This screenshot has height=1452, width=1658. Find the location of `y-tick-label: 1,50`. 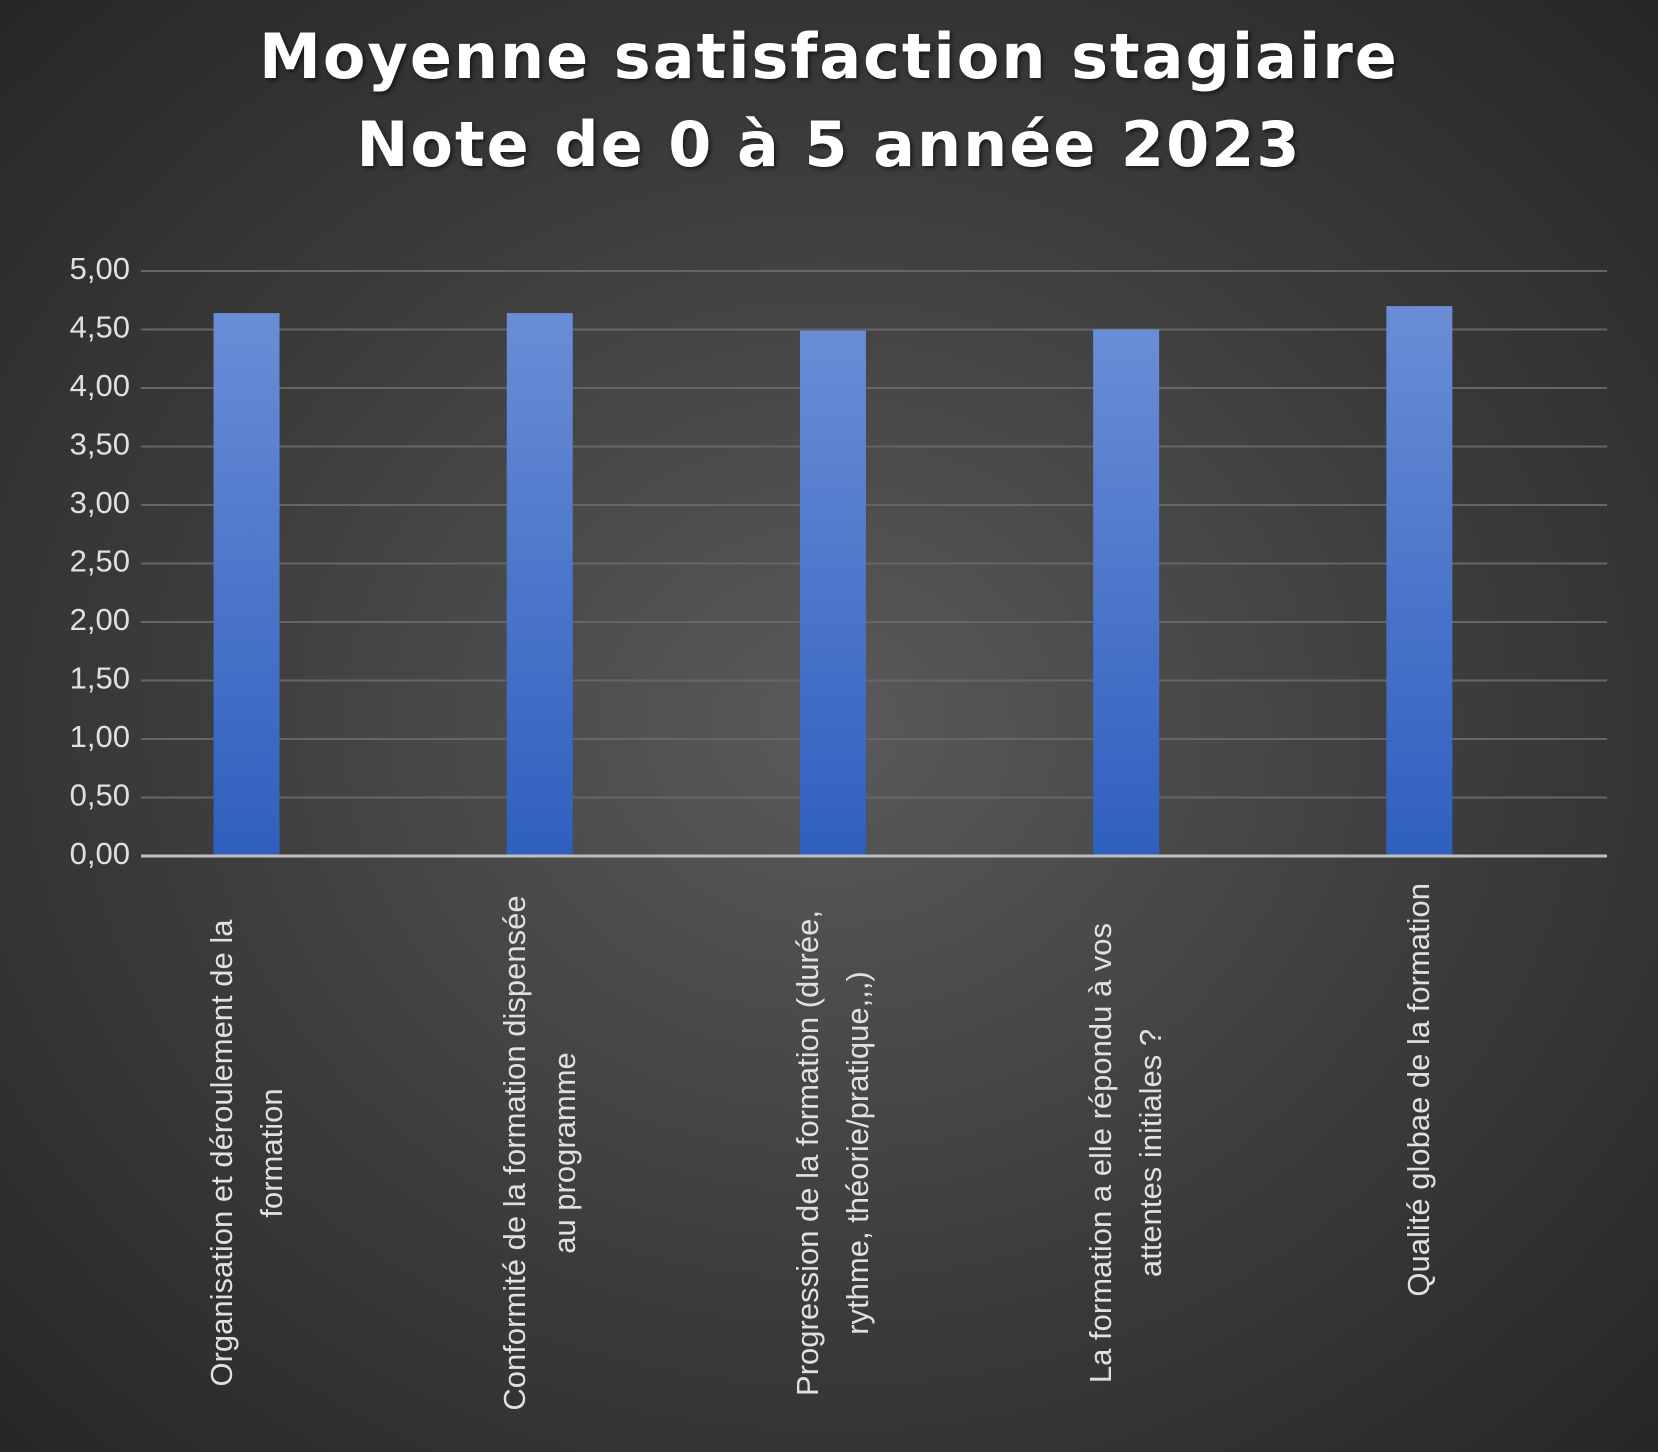

y-tick-label: 1,50 is located at coordinates (100, 678).